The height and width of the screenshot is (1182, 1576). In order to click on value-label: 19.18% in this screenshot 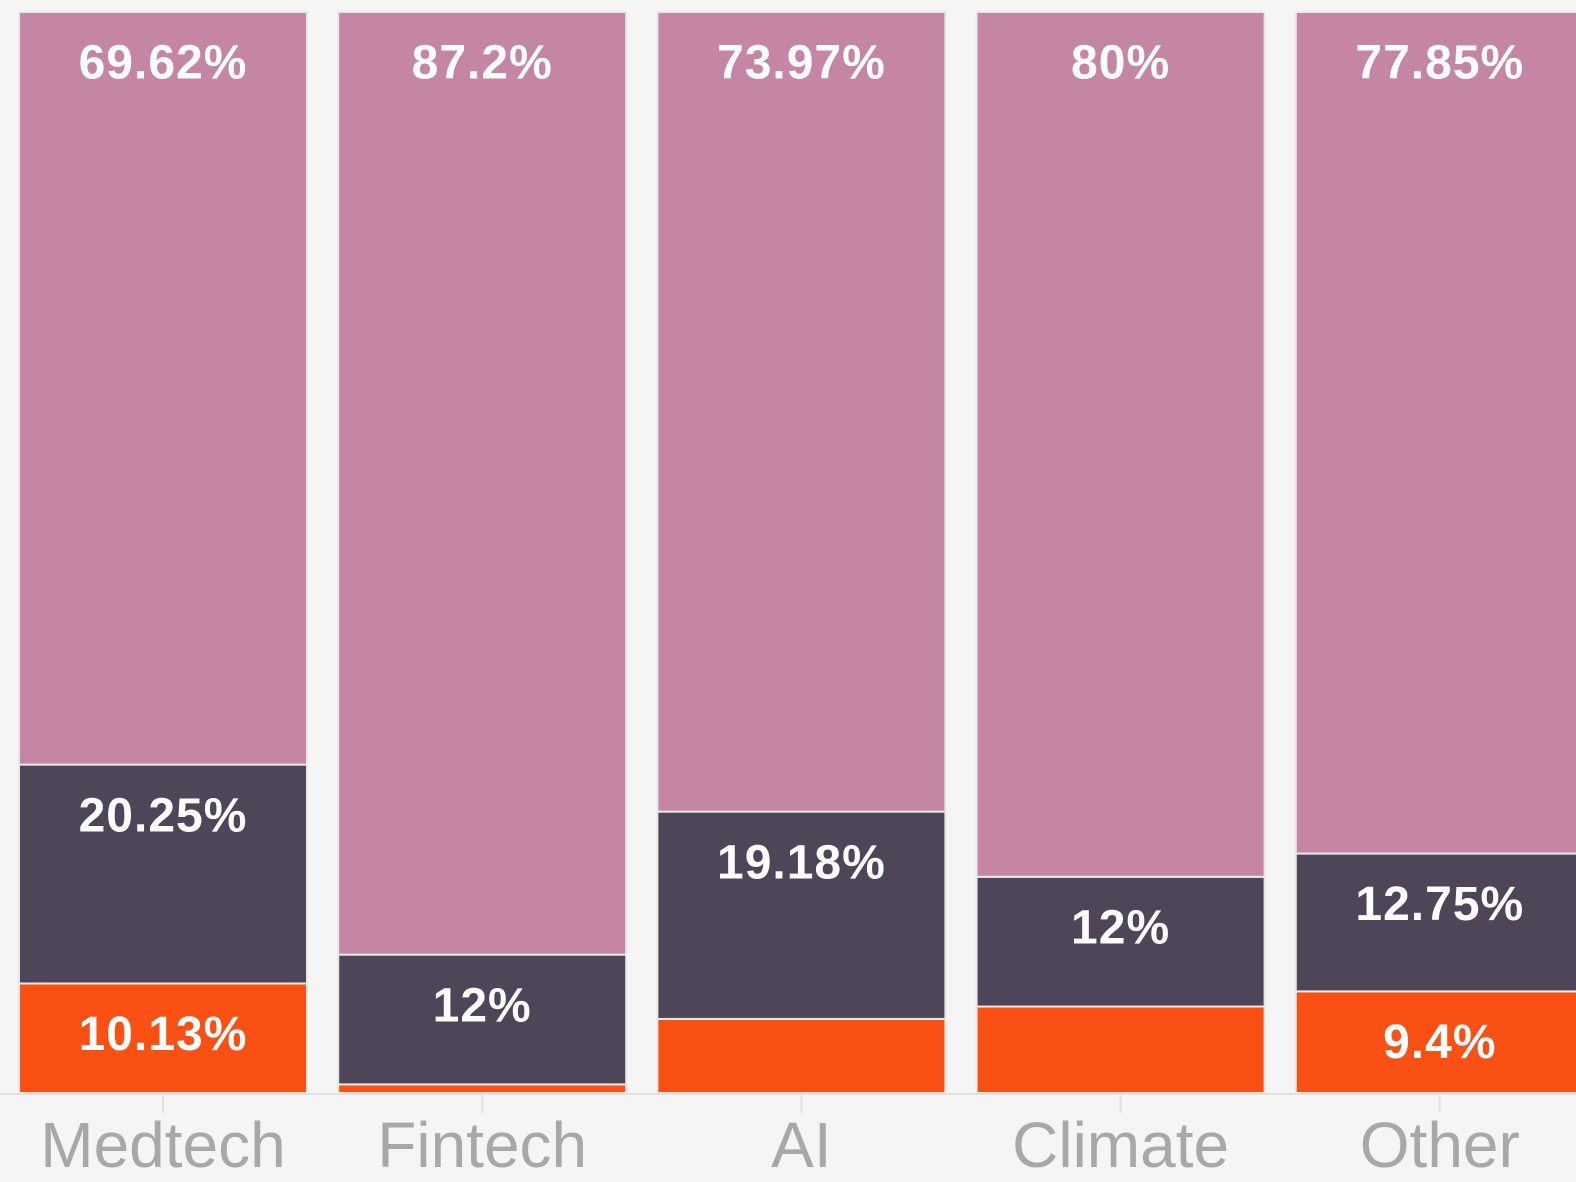, I will do `click(801, 862)`.